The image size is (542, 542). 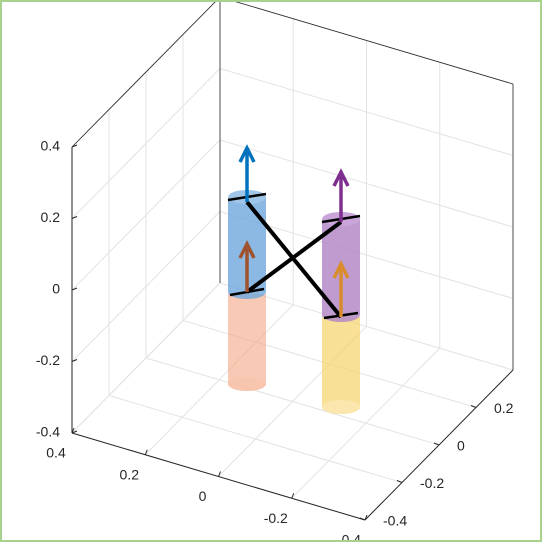 What do you see at coordinates (349, 536) in the screenshot?
I see `x-tick-label: -0.4` at bounding box center [349, 536].